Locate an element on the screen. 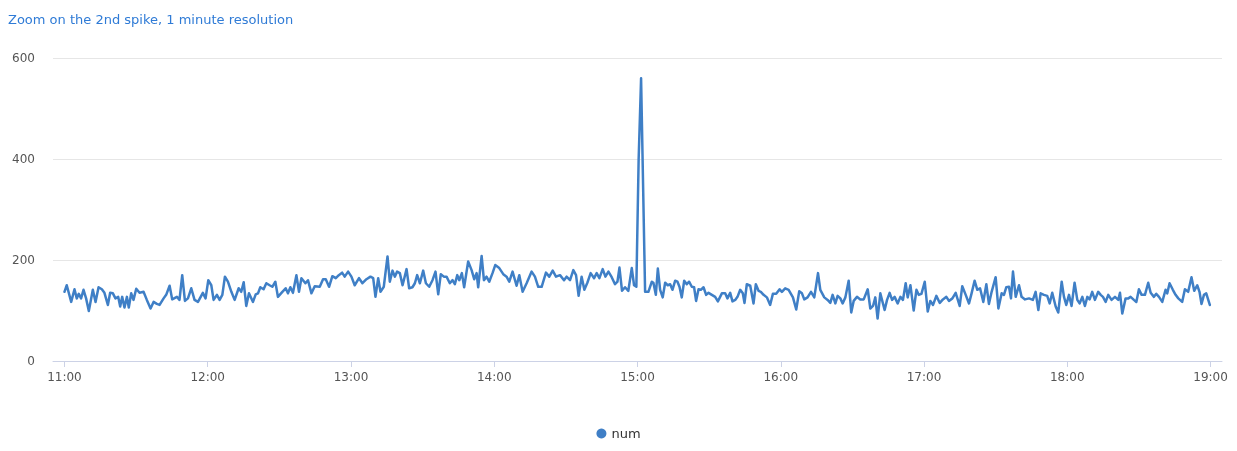 The width and height of the screenshot is (1237, 451). x-tick-label: 12:00 is located at coordinates (208, 377).